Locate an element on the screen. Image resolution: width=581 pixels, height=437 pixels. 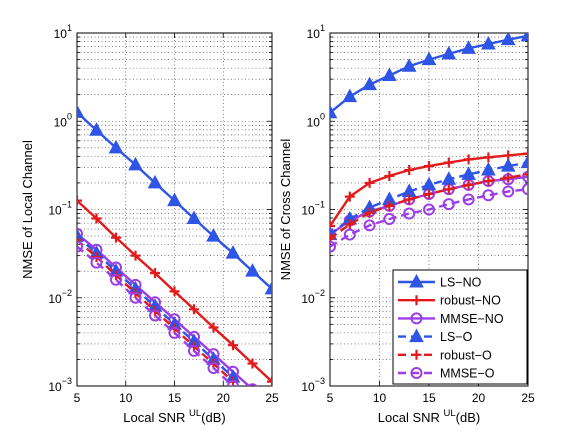
legend-item: robust−O is located at coordinates (445, 355).